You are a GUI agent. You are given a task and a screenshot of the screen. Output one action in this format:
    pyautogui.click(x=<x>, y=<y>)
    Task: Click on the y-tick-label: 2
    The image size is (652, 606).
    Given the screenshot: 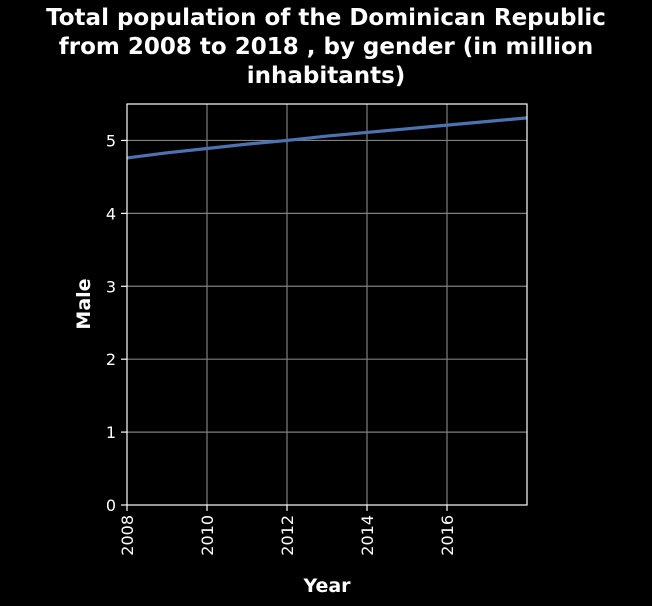 What is the action you would take?
    pyautogui.click(x=111, y=359)
    